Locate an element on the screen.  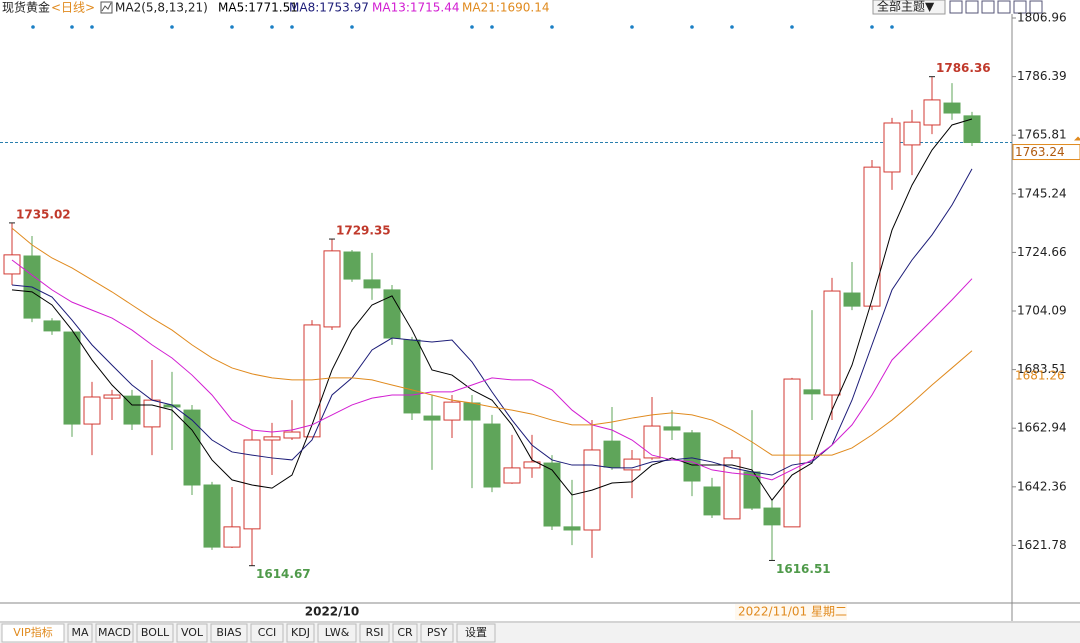
tab: CR is located at coordinates (405, 633).